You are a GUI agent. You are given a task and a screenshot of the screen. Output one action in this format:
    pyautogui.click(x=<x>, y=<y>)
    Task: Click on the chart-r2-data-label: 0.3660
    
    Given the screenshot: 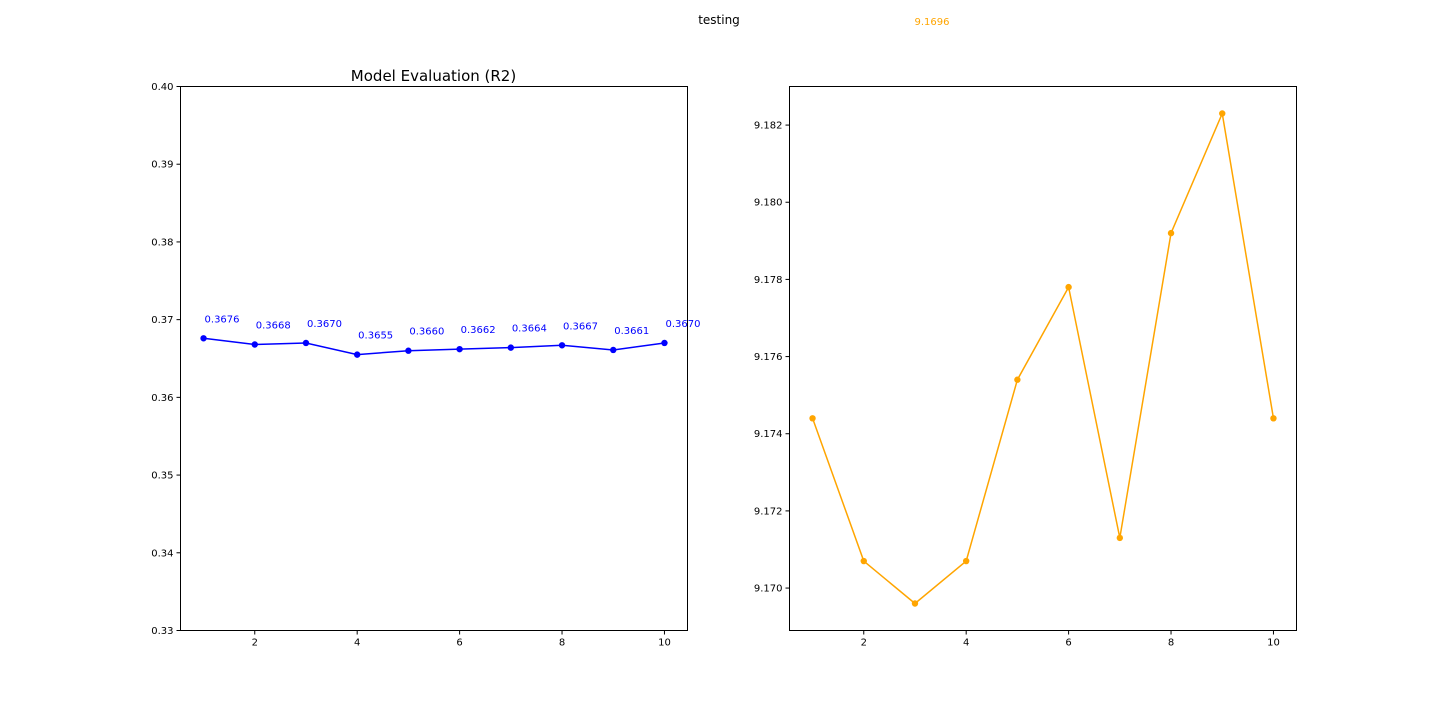 What is the action you would take?
    pyautogui.click(x=426, y=332)
    